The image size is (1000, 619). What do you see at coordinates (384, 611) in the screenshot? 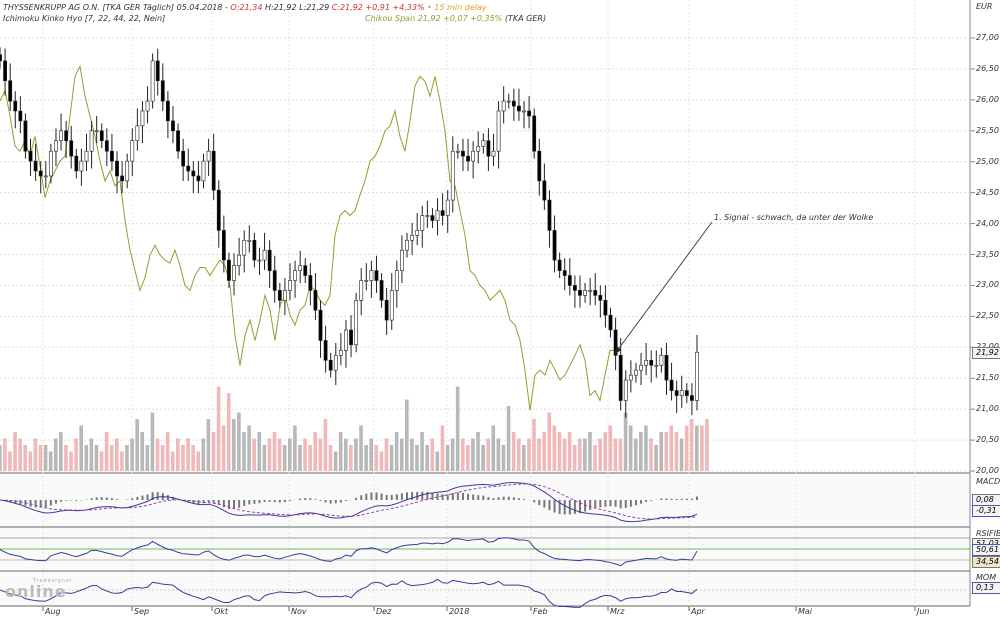
I see `month-label: Dez` at bounding box center [384, 611].